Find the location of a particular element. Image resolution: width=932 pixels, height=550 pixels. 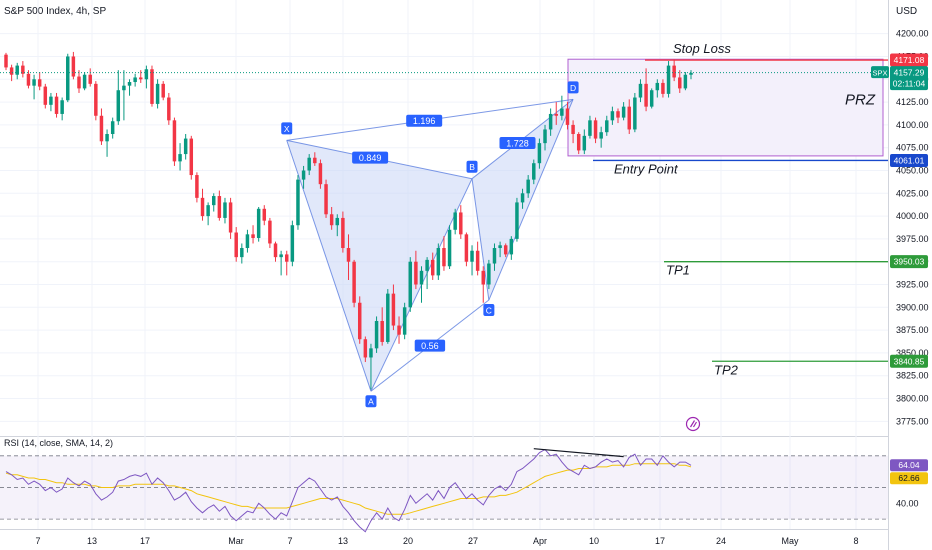

level-label: Stop Loss is located at coordinates (702, 48).